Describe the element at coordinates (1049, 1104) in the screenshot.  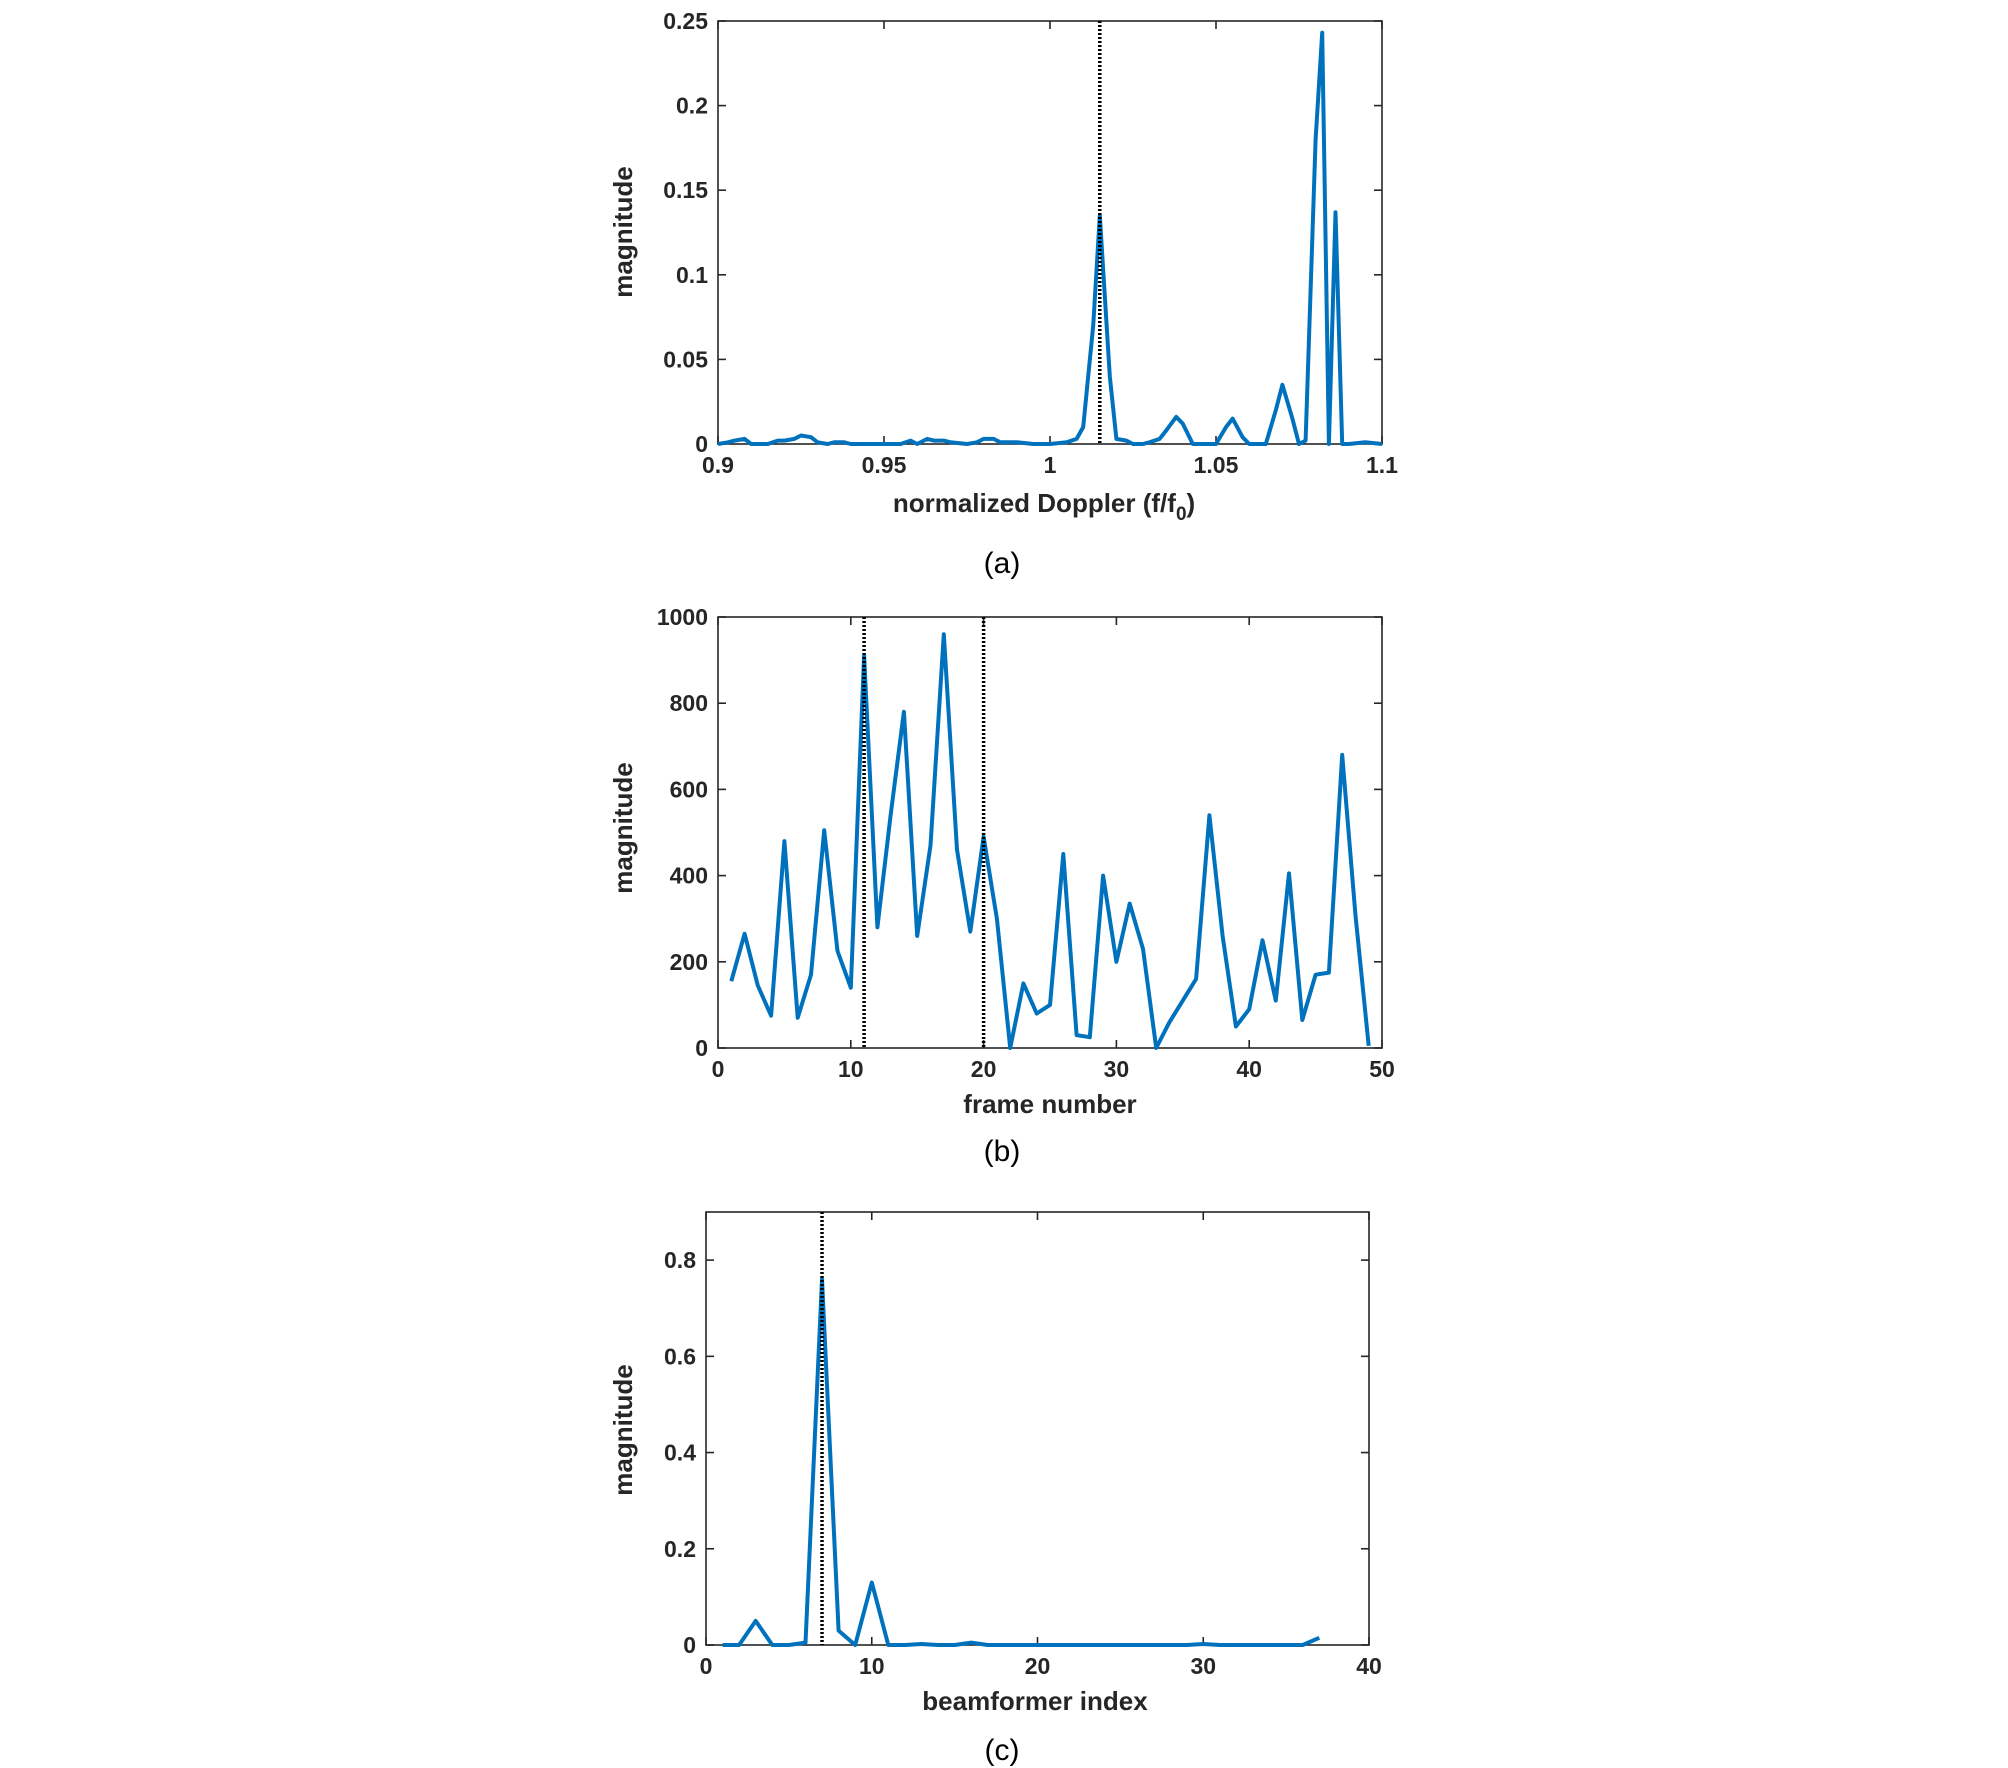
I see `x-axis-label: frame number` at that location.